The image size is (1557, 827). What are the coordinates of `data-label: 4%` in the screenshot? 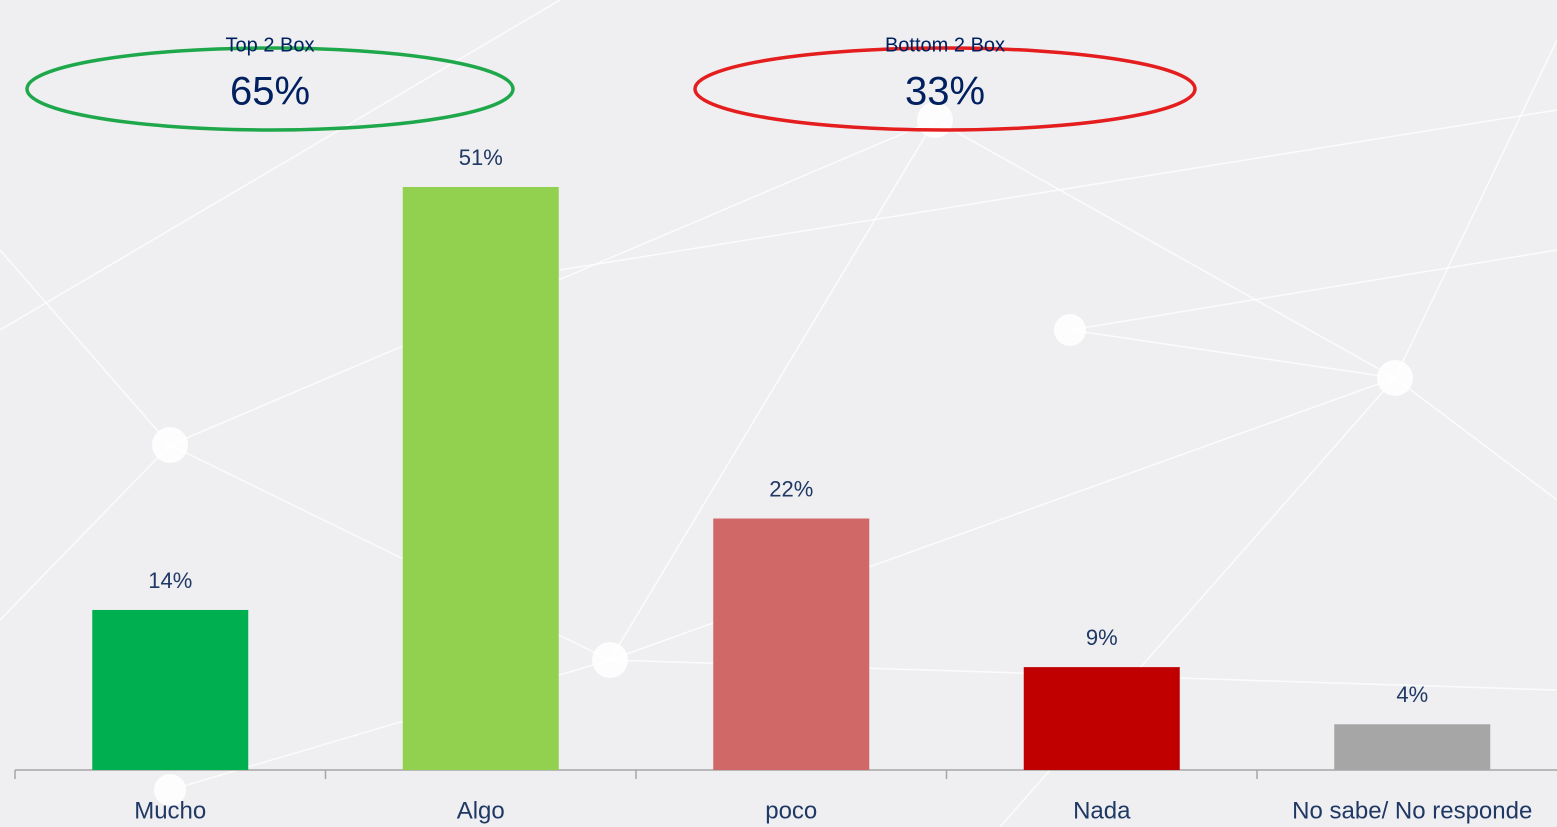 It's located at (1412, 694).